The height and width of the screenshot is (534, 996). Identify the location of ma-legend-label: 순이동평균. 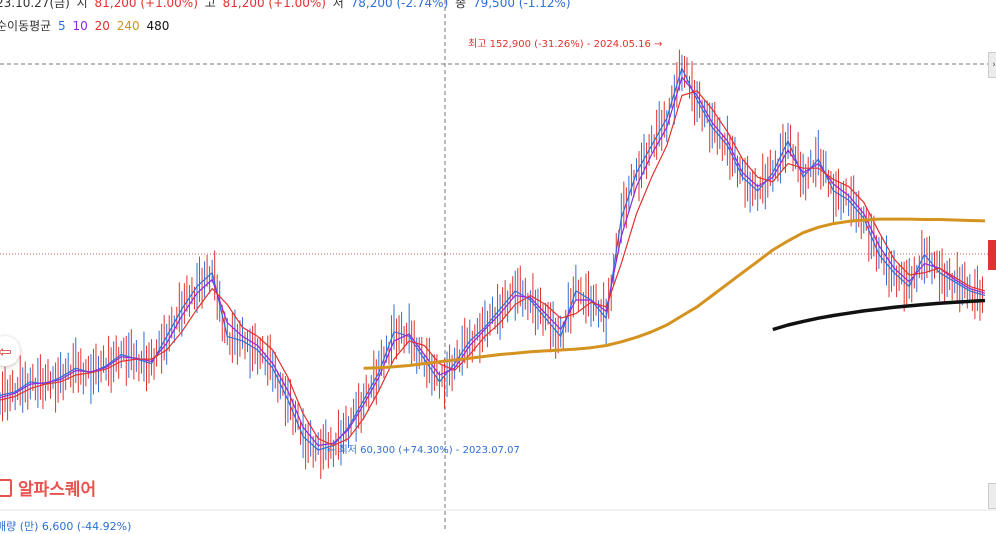
(26, 26).